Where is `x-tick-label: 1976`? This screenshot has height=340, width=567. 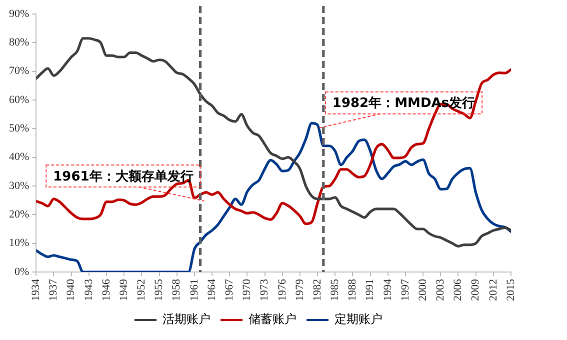 x-tick-label: 1976 is located at coordinates (282, 289).